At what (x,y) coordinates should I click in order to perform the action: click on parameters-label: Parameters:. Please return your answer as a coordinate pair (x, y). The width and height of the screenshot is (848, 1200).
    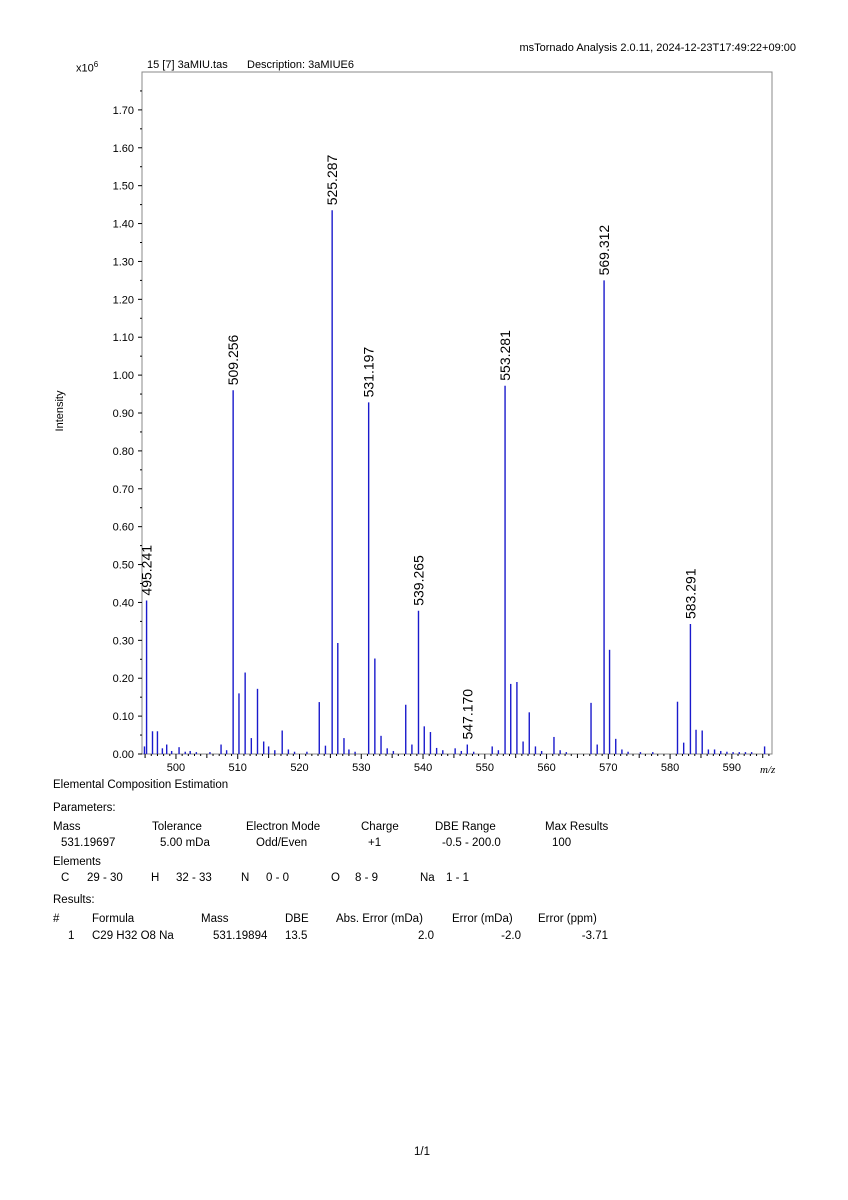
    Looking at the image, I should click on (84, 808).